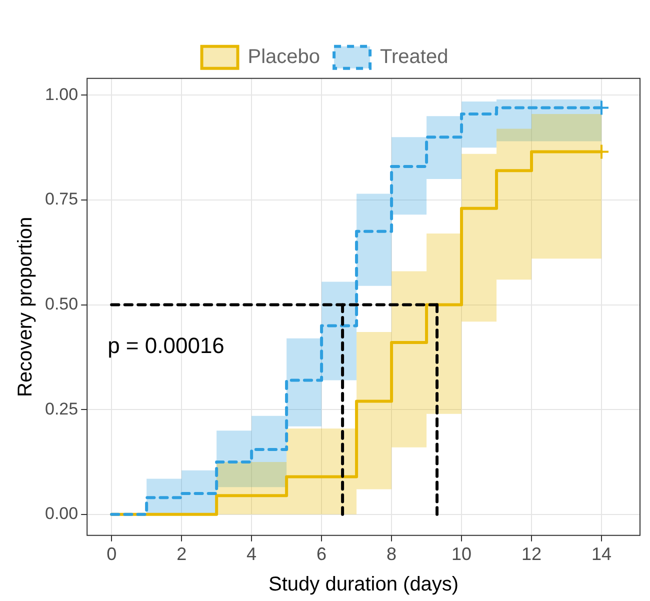 This screenshot has height=601, width=650. Describe the element at coordinates (462, 554) in the screenshot. I see `x-tick-label: 10` at that location.